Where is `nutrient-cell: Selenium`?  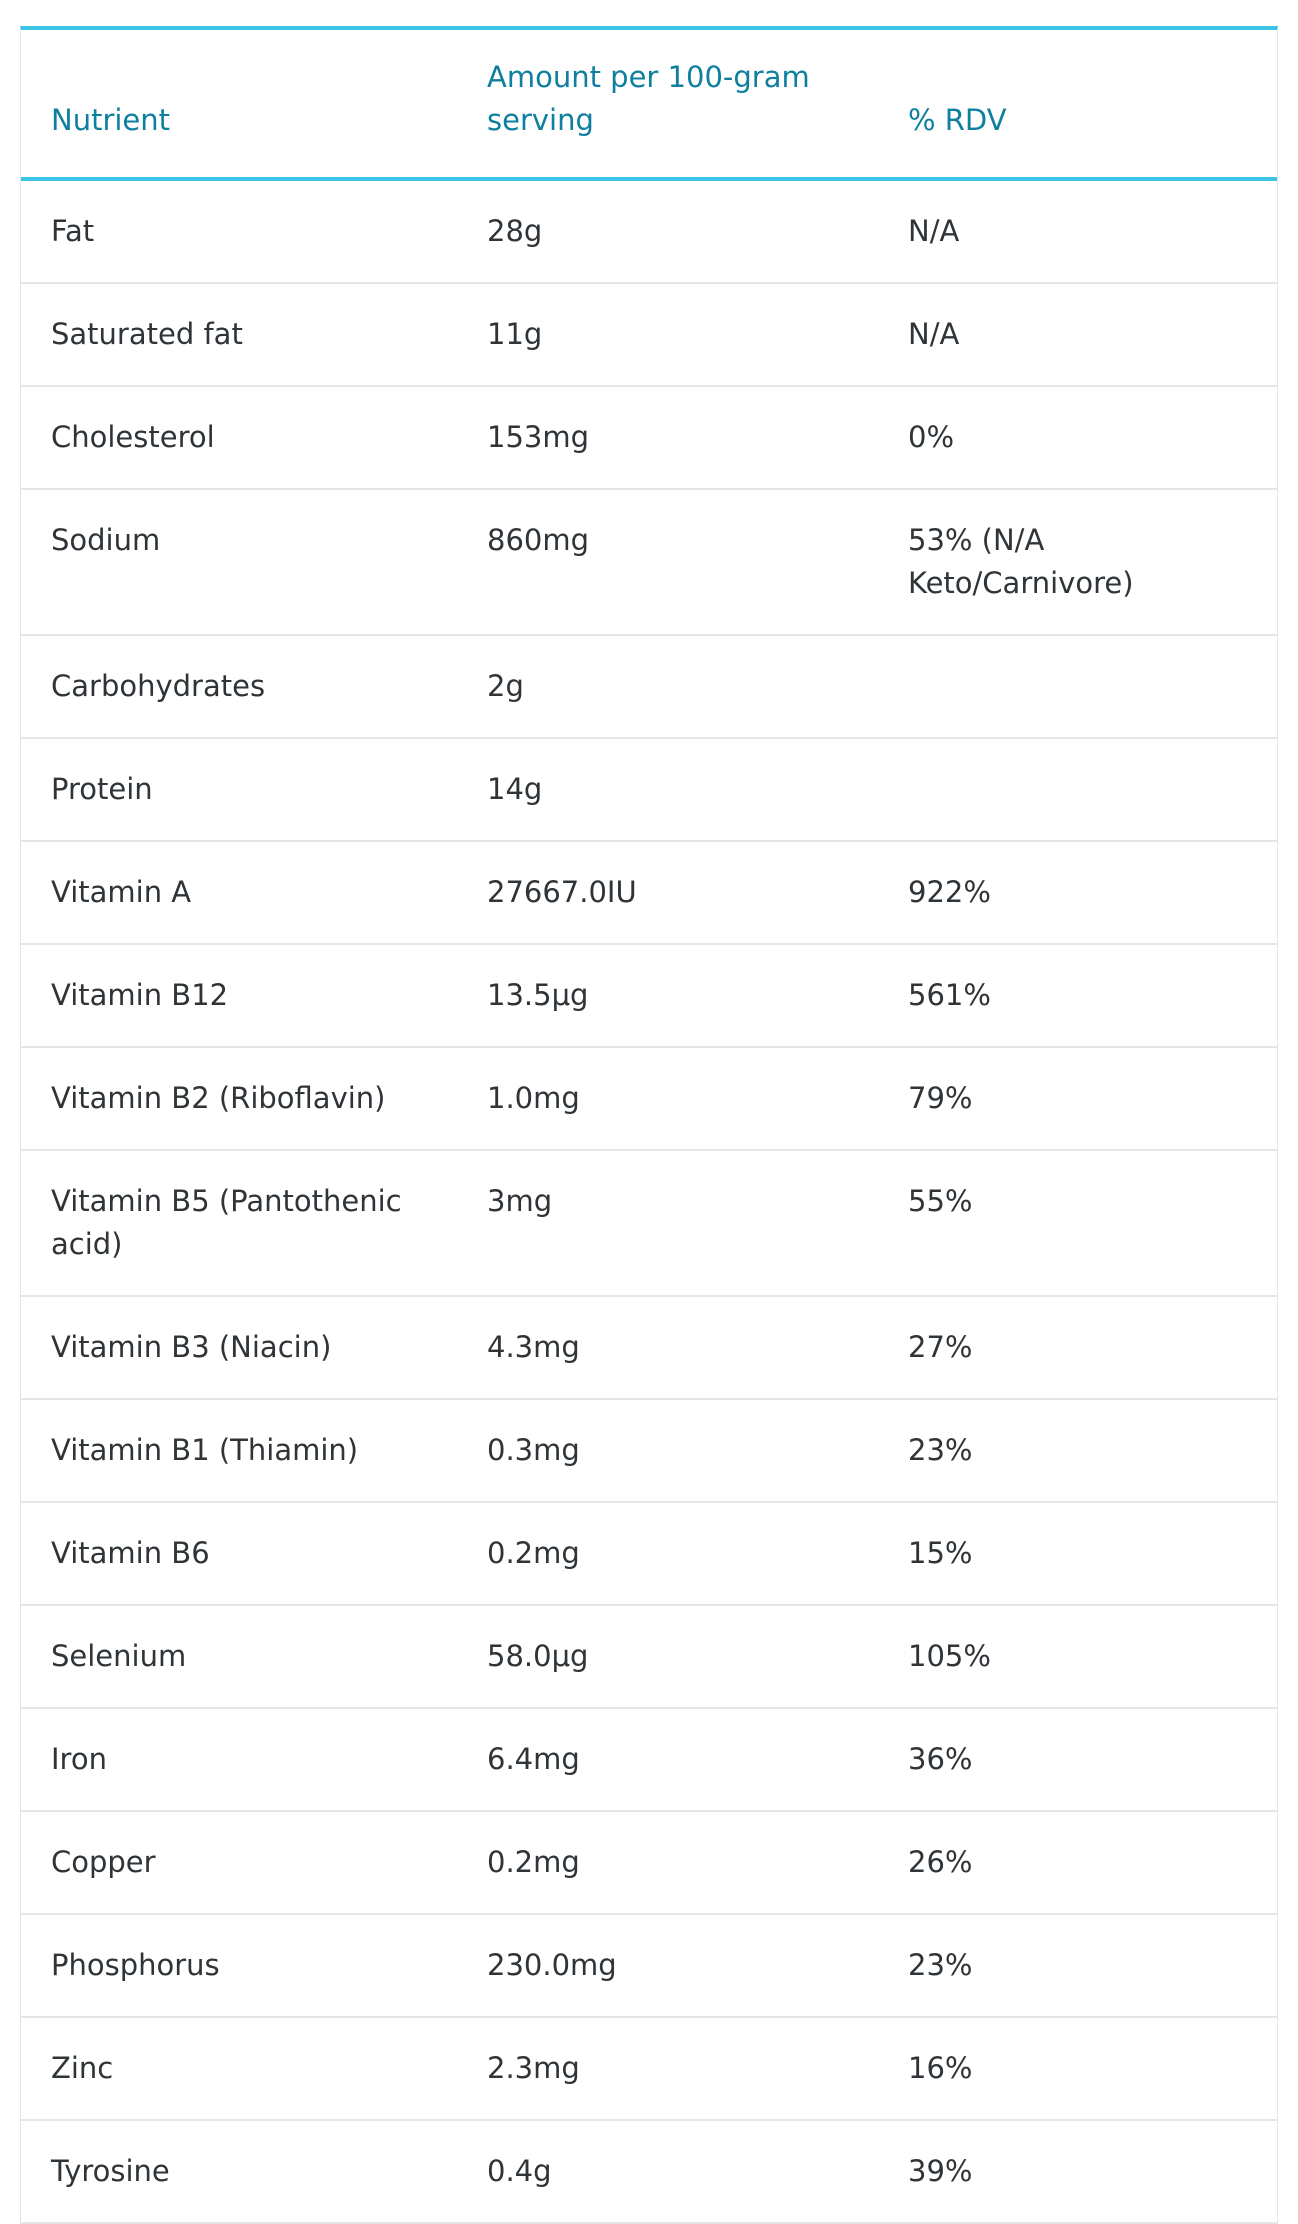 nutrient-cell: Selenium is located at coordinates (239, 1657).